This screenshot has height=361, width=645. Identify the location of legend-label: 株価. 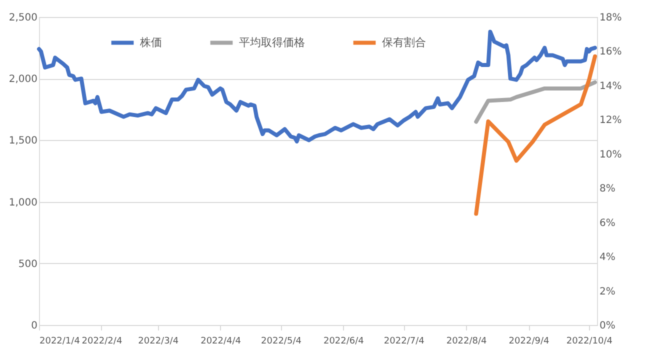
(150, 42).